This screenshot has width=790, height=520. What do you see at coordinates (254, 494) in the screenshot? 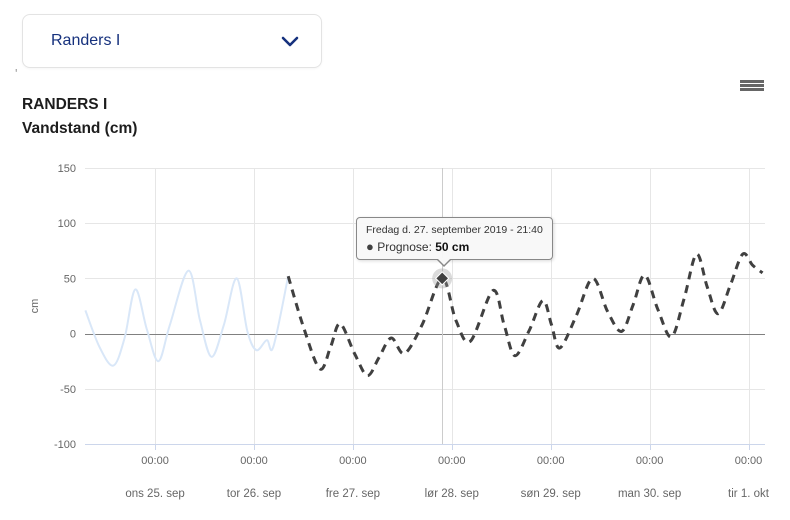
I see `x-axis-day-label: tor 26. sep` at bounding box center [254, 494].